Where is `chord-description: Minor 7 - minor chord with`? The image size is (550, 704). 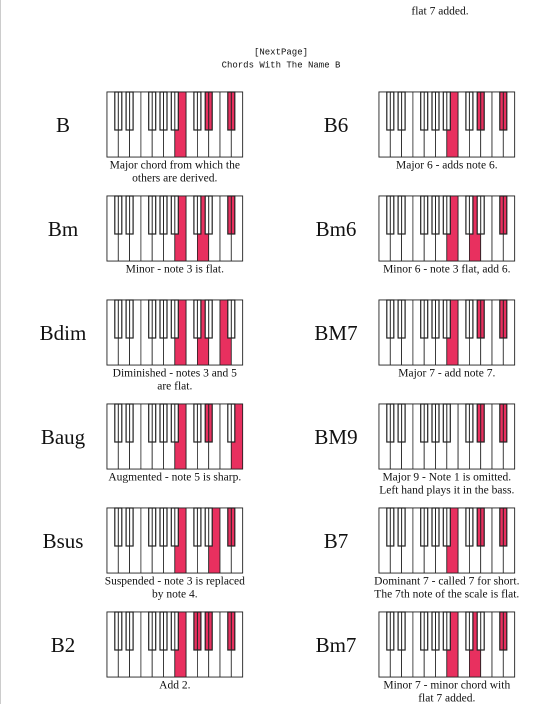 chord-description: Minor 7 - minor chord with is located at coordinates (446, 686).